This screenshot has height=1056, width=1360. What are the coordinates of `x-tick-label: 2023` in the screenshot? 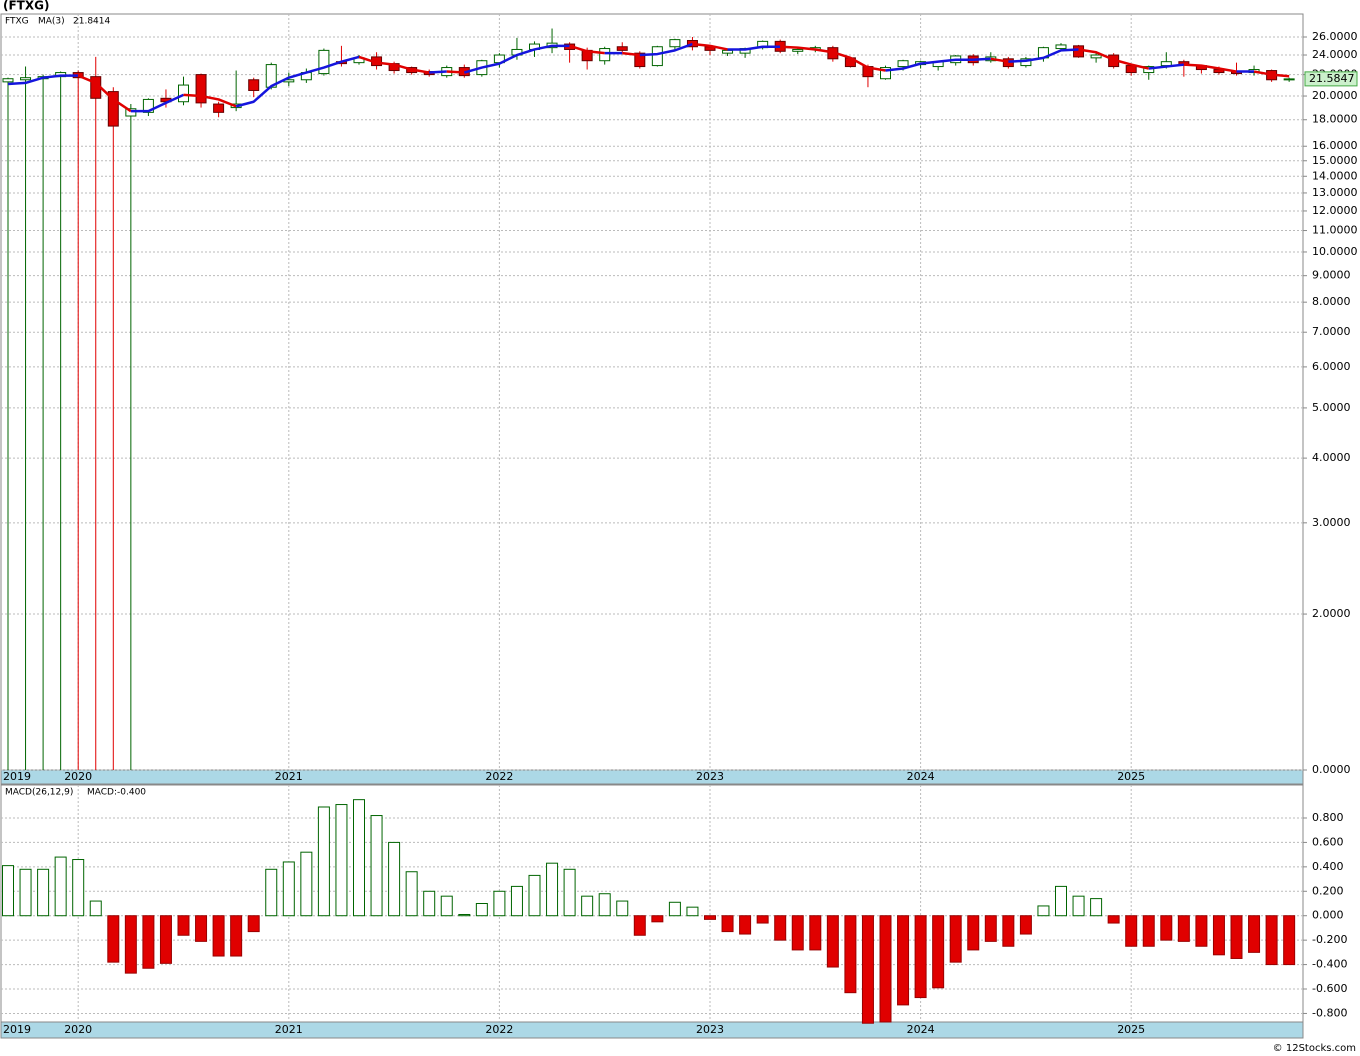 It's located at (710, 1029).